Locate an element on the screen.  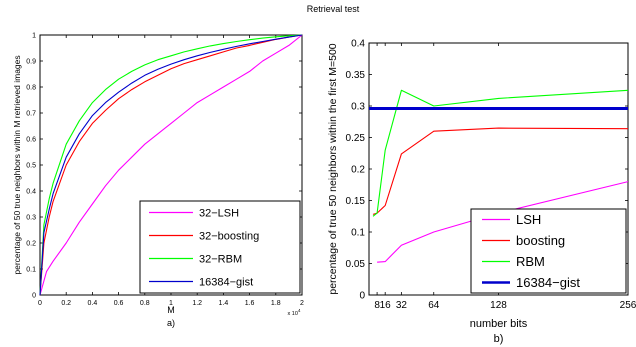
x-tick-label: 0.6 is located at coordinates (119, 303).